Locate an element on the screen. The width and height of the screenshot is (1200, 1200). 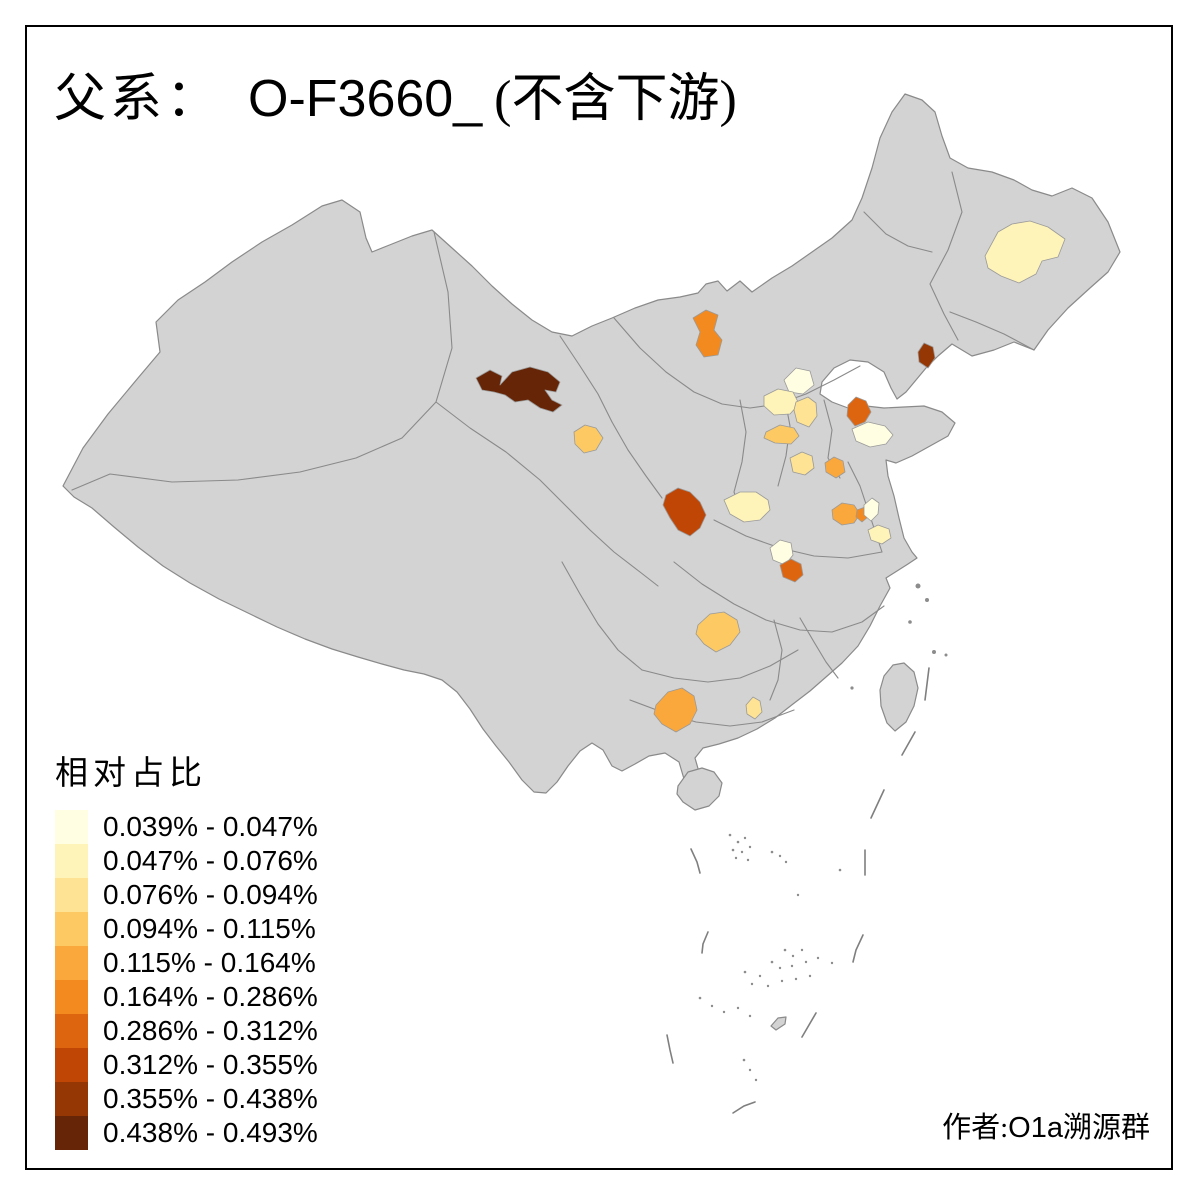
legend-row: 0.286% - 0.312% is located at coordinates (186, 1031).